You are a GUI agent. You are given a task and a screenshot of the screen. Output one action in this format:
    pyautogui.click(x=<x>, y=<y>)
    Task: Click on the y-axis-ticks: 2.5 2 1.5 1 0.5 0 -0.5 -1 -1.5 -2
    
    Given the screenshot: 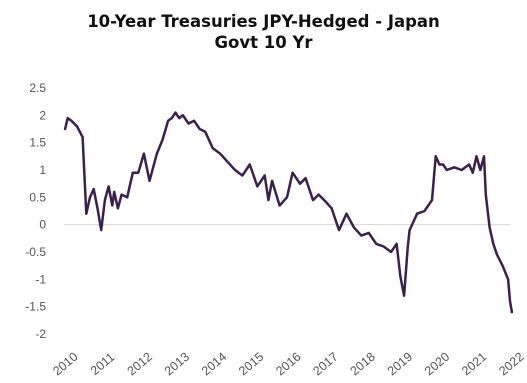 What is the action you would take?
    pyautogui.click(x=35, y=211)
    